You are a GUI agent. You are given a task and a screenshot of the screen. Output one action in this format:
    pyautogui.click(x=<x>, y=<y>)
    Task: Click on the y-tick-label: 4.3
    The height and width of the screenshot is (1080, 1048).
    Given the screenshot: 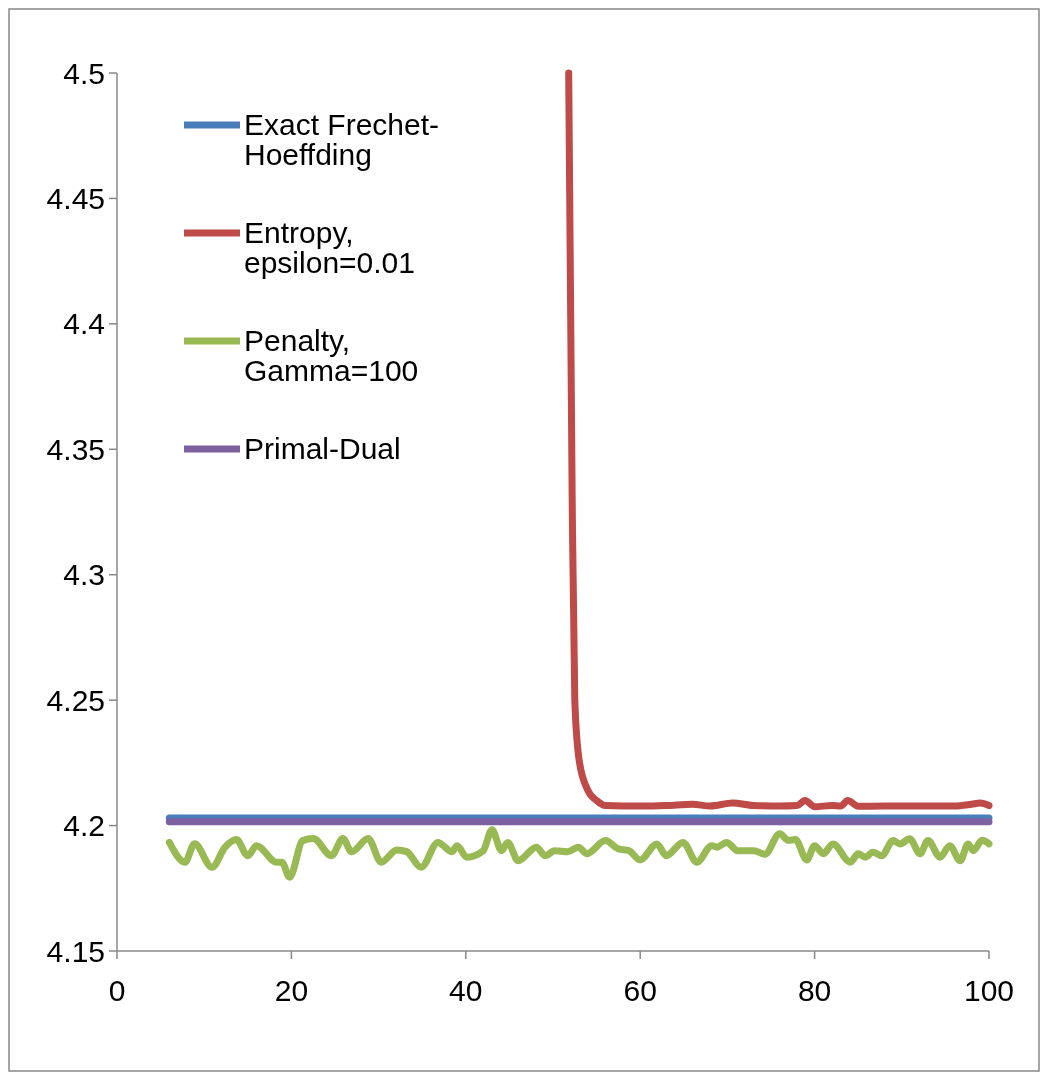 What is the action you would take?
    pyautogui.click(x=84, y=575)
    